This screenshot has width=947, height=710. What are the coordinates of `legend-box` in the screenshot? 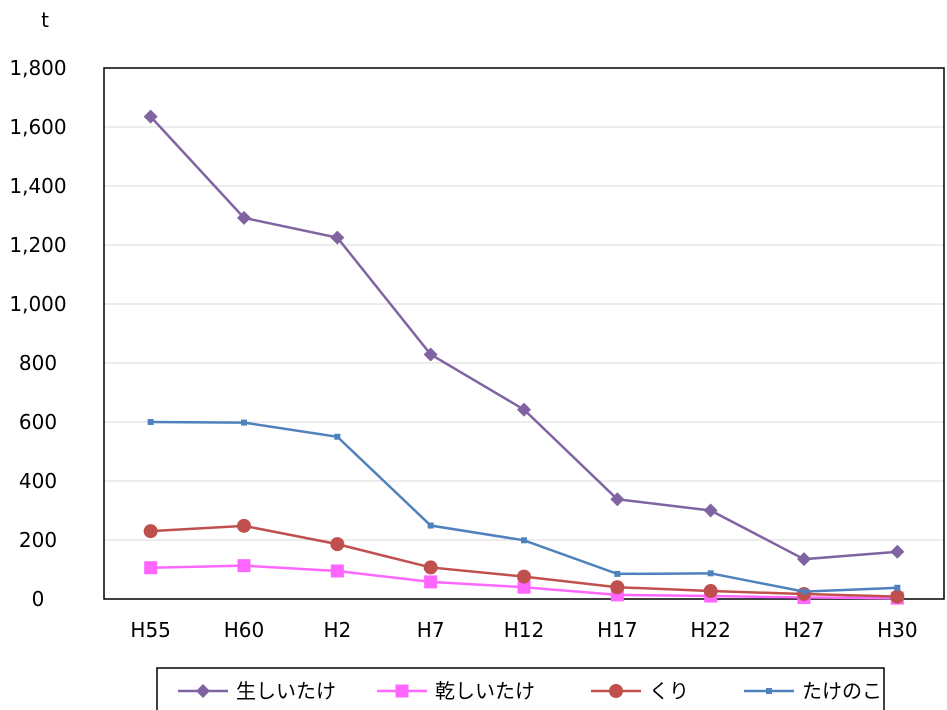 It's located at (520, 688).